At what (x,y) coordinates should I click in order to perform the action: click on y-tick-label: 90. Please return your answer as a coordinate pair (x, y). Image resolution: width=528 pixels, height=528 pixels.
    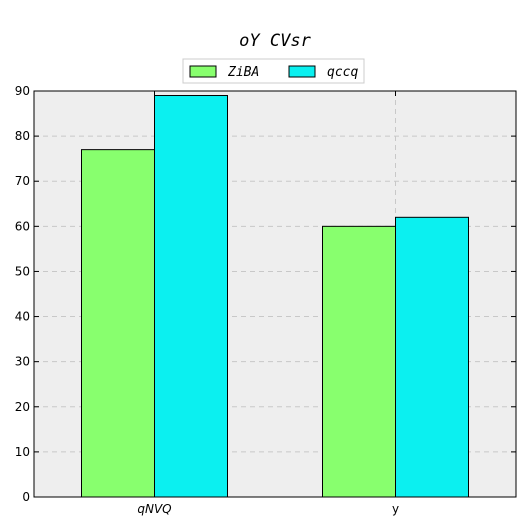
    Looking at the image, I should click on (22, 91).